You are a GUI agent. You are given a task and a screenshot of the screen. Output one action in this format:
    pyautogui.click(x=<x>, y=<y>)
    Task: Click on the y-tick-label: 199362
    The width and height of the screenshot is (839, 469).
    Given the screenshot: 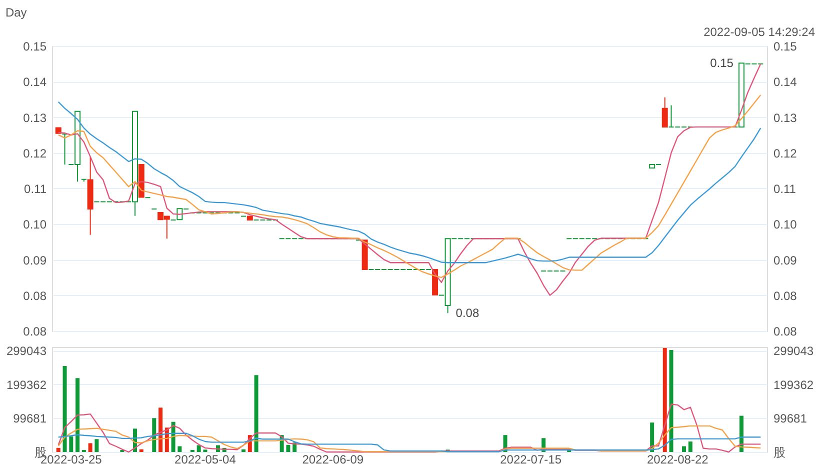 What is the action you would take?
    pyautogui.click(x=26, y=385)
    